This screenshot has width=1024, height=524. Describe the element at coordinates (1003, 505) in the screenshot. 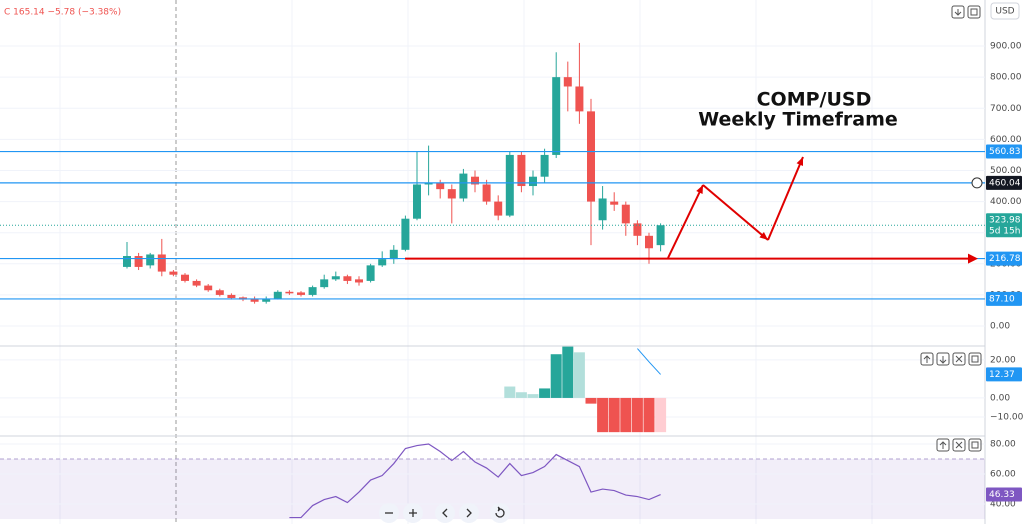

I see `y-tick-label: 40.00` at that location.